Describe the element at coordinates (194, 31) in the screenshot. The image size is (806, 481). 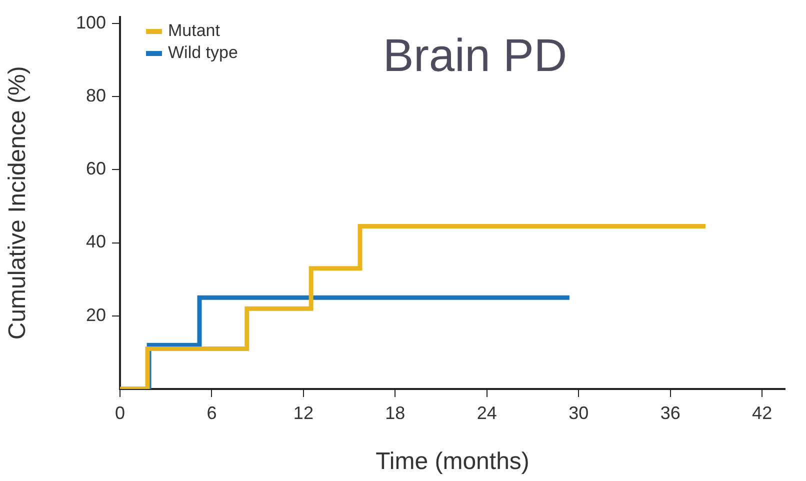
I see `legend-label: Mutant` at that location.